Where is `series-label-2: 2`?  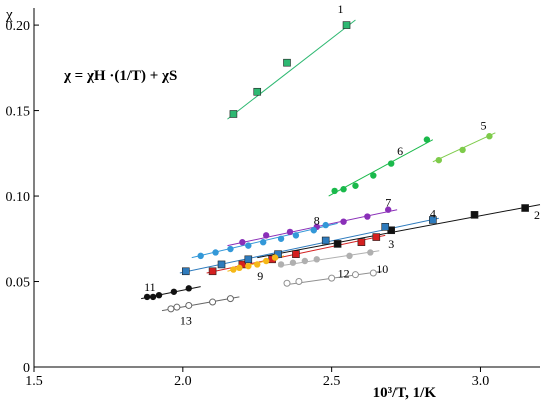
series-label-2: 2 is located at coordinates (537, 215).